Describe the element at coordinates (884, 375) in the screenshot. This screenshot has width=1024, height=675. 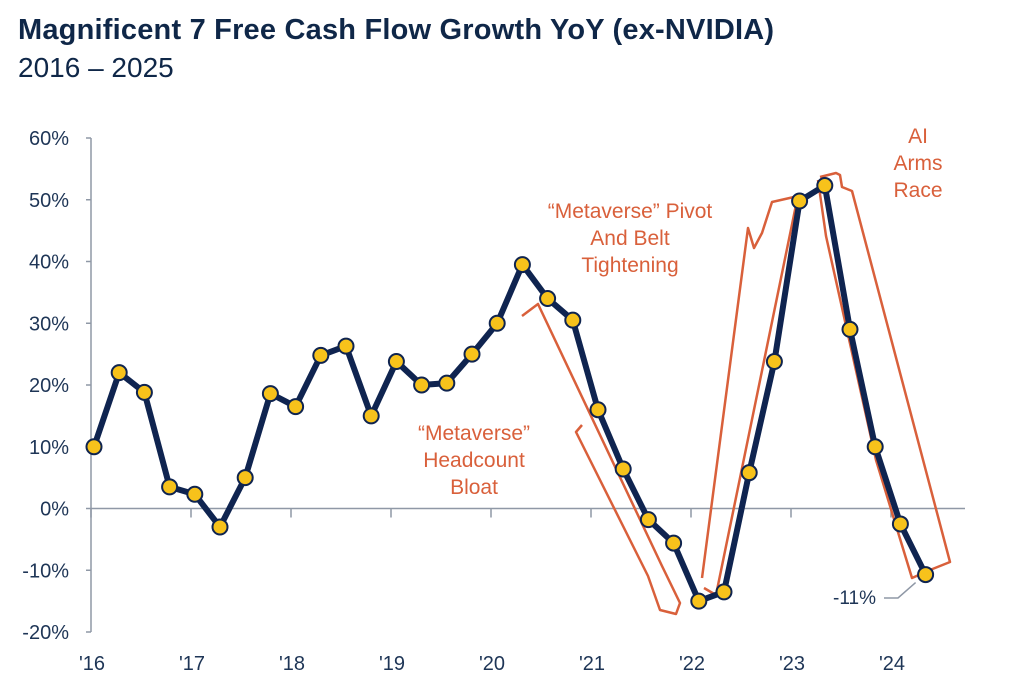
I see `bracket-ai-arms-race` at that location.